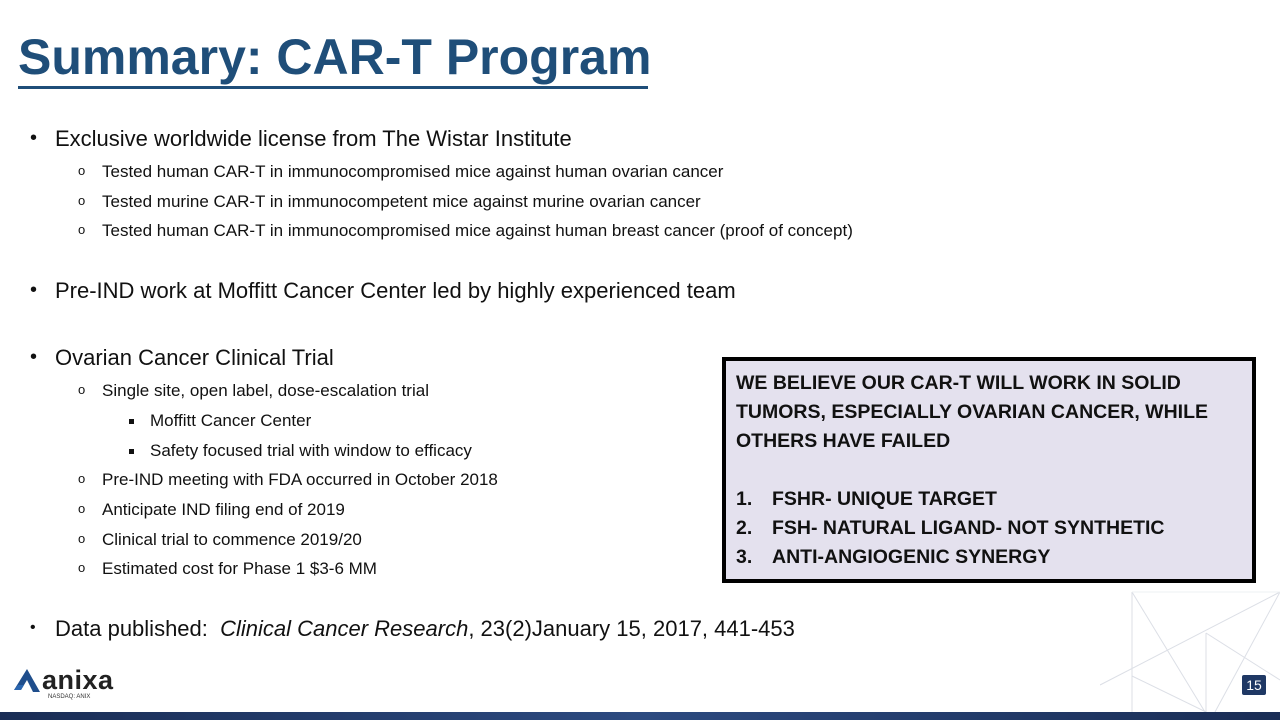 This screenshot has width=1280, height=720. I want to click on slide-title: Summary: CAR-T Program, so click(335, 57).